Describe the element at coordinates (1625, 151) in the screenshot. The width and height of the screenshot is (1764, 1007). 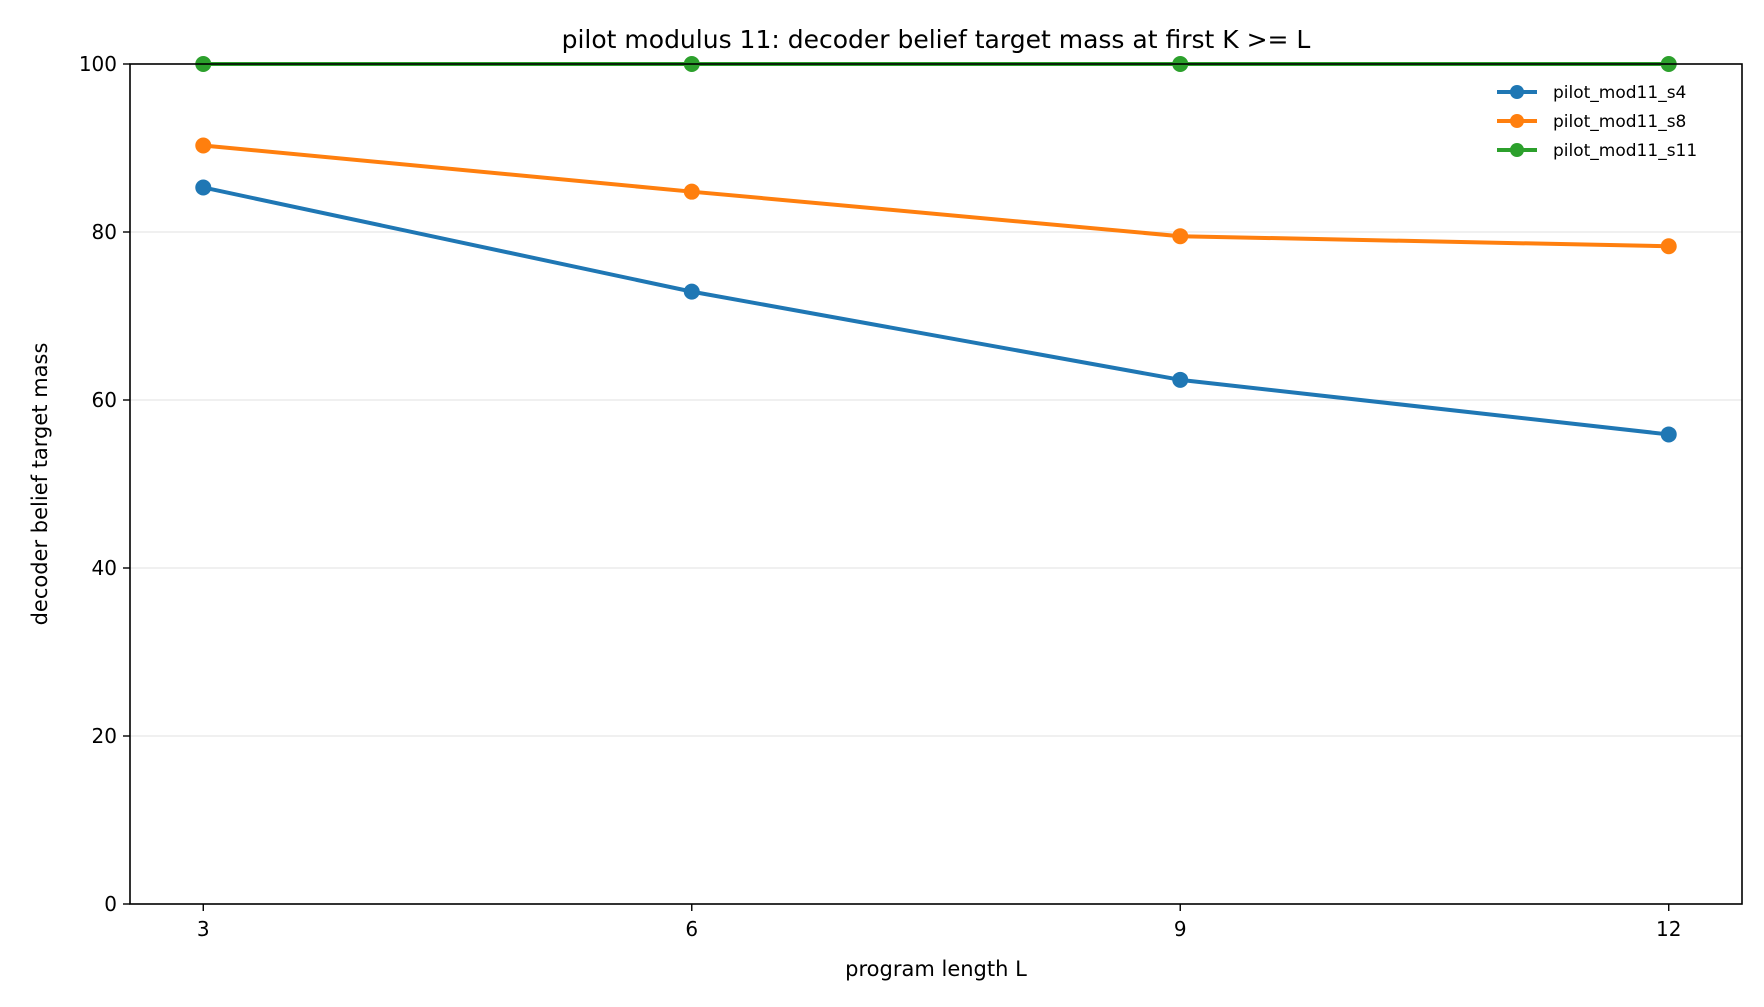
I see `legend-label: pilot_mod11_s11` at that location.